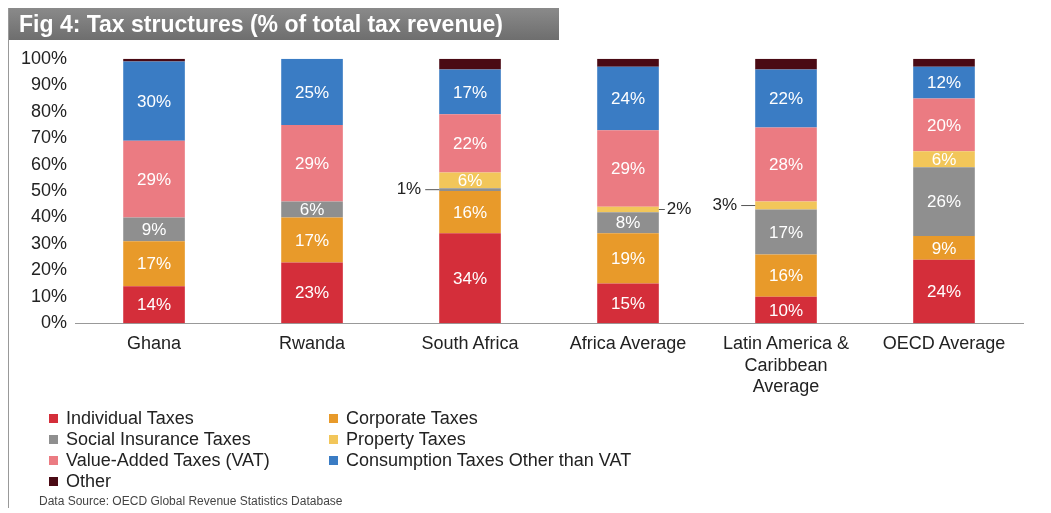 The image size is (1051, 513). I want to click on legend-label: Other, so click(89, 481).